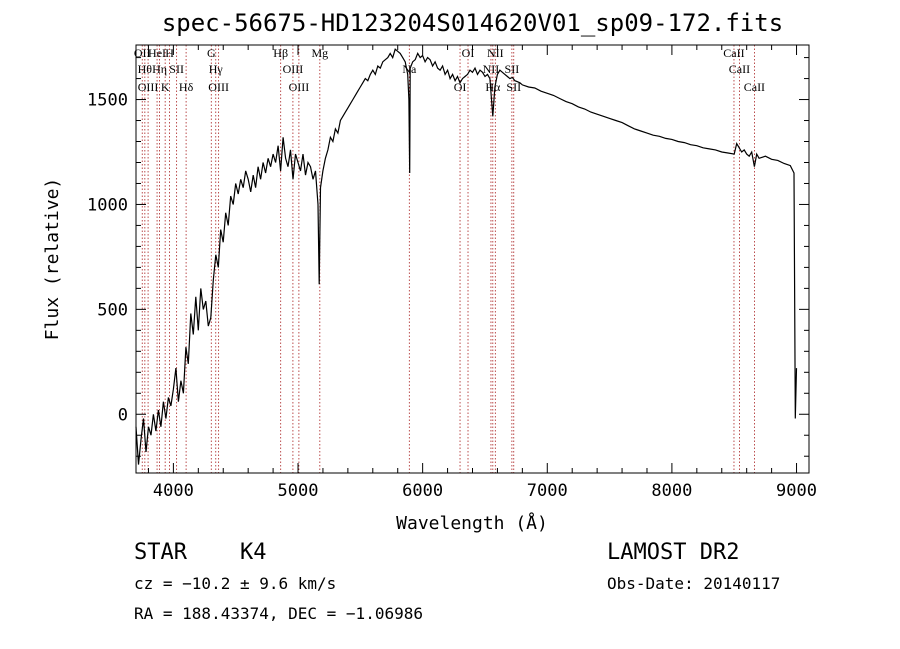 The image size is (900, 649). I want to click on y-tick-label: 0, so click(123, 415).